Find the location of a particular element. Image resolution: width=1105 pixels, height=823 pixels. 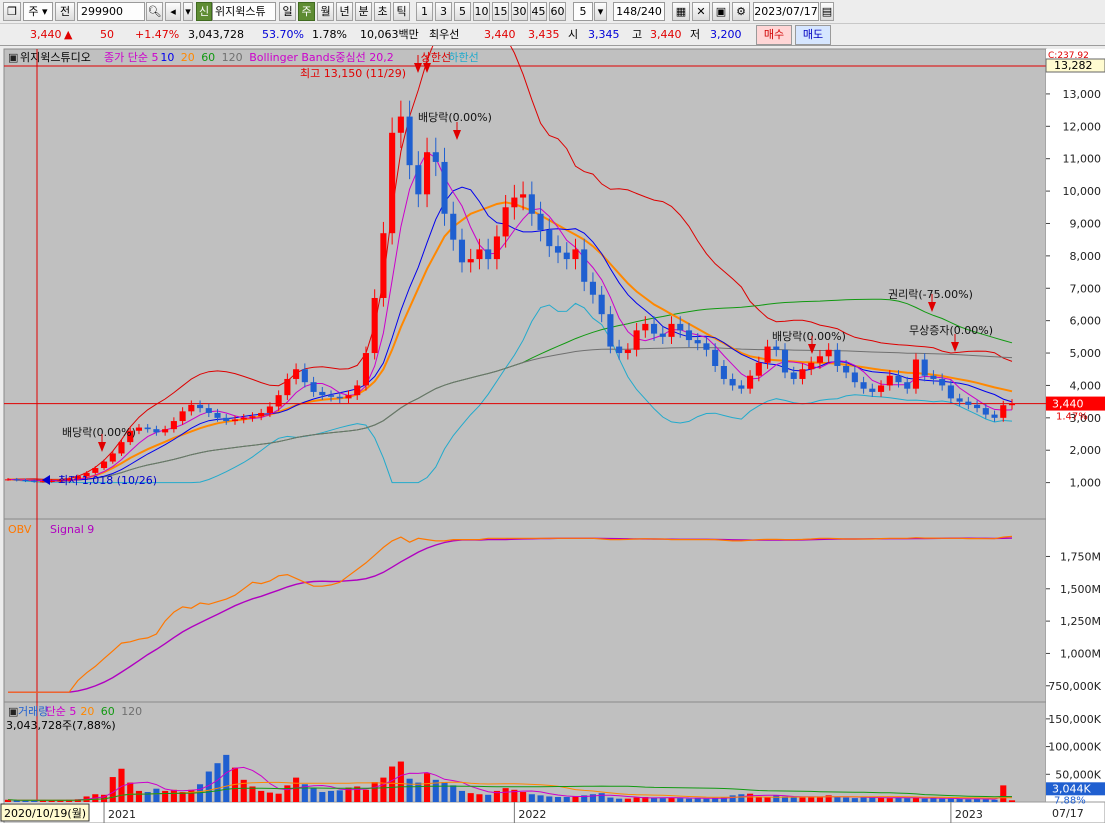

period-tab-초: 초 is located at coordinates (382, 11).